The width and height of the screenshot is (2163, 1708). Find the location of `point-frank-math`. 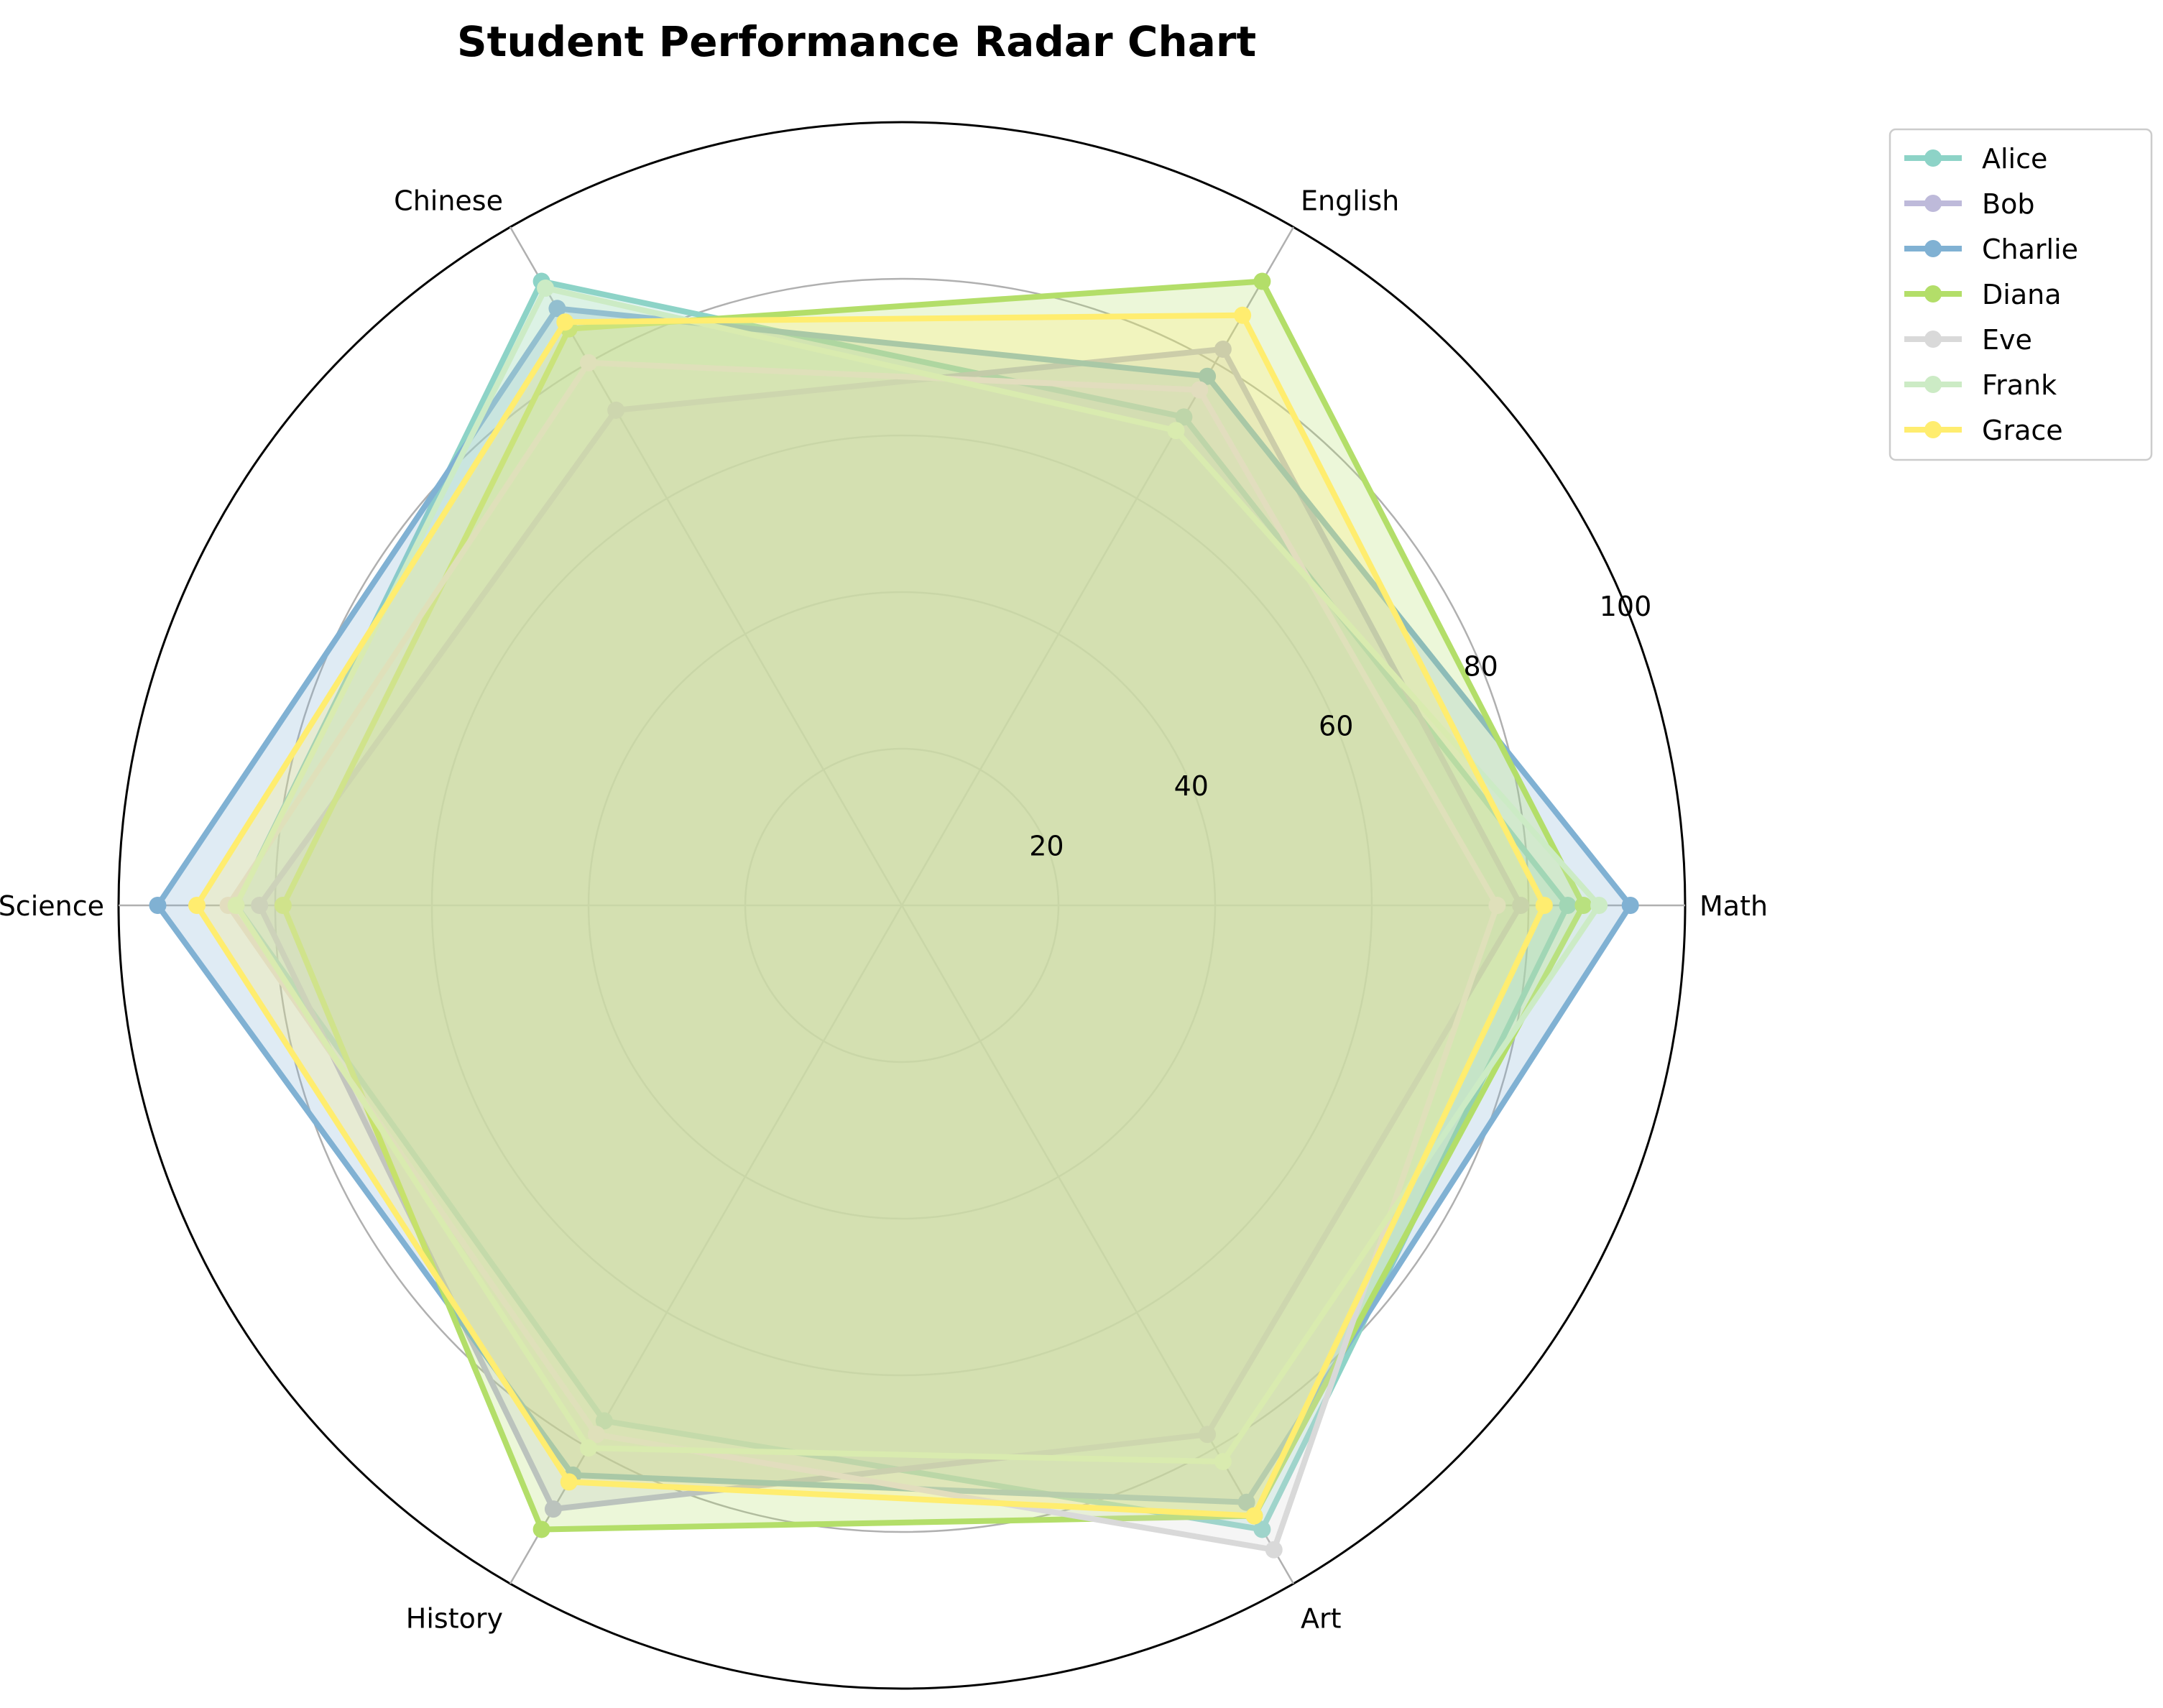

point-frank-math is located at coordinates (1599, 905).